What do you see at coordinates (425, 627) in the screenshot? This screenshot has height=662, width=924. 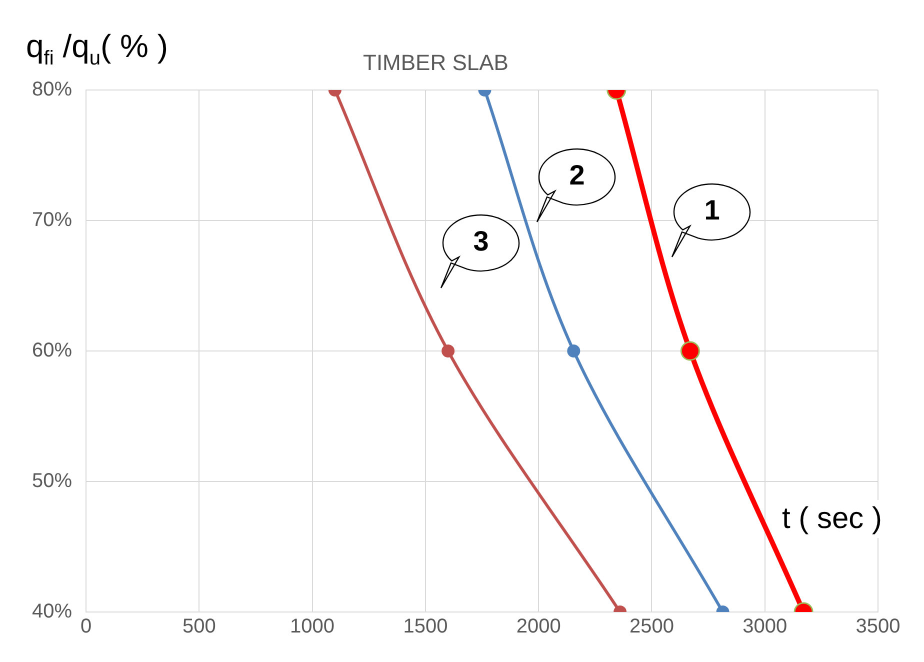 I see `x-tick-label: 1500` at bounding box center [425, 627].